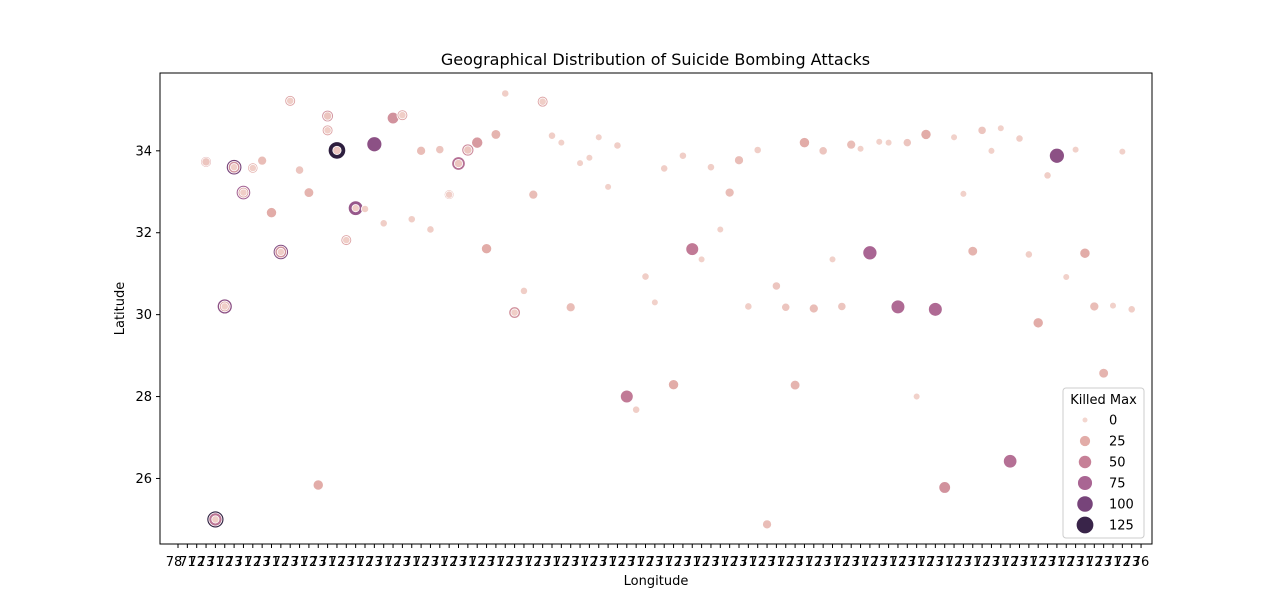 This screenshot has width=1280, height=616. Describe the element at coordinates (1121, 505) in the screenshot. I see `legend-label: 100` at that location.